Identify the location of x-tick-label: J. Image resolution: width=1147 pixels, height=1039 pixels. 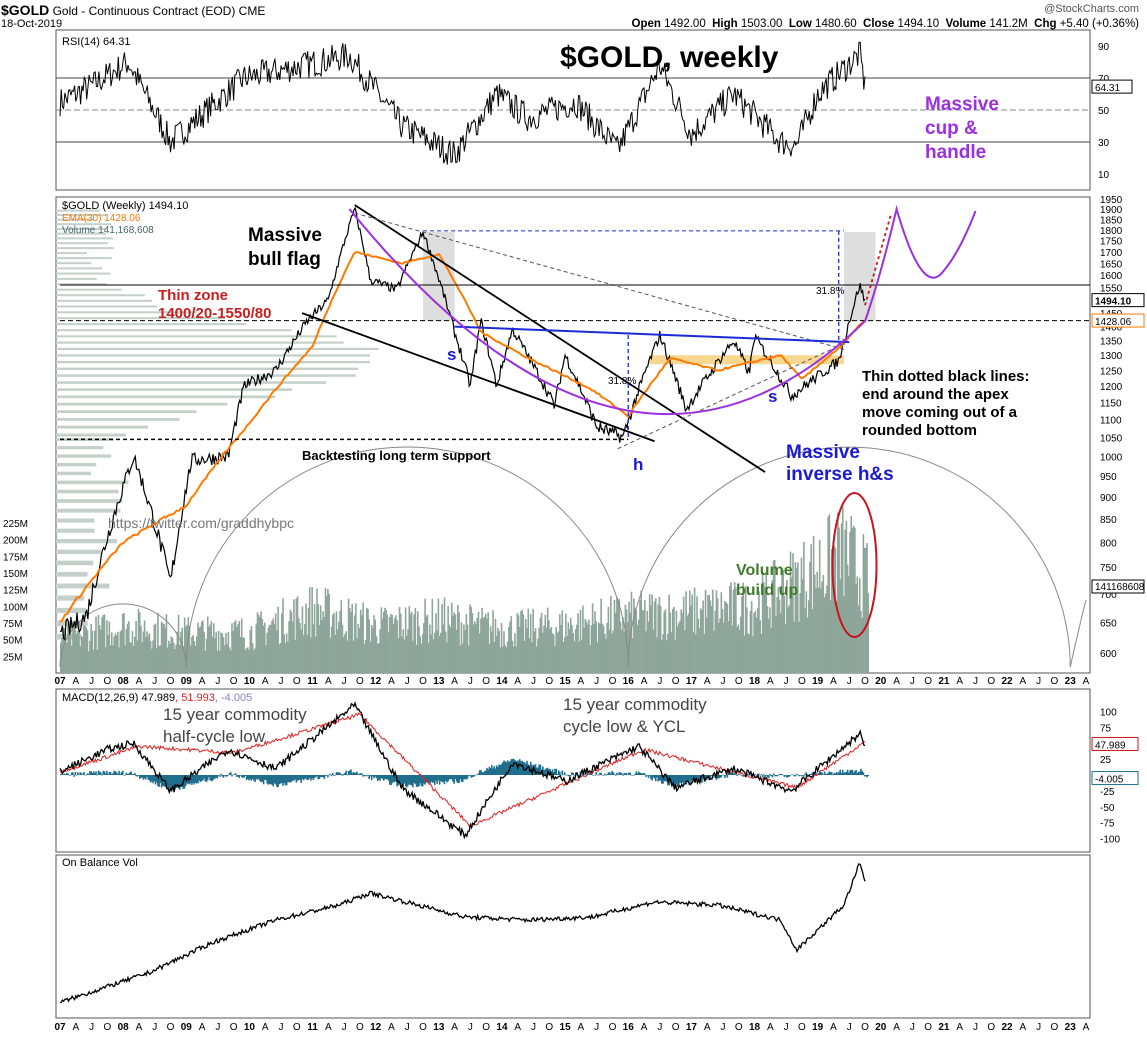
(1038, 1027).